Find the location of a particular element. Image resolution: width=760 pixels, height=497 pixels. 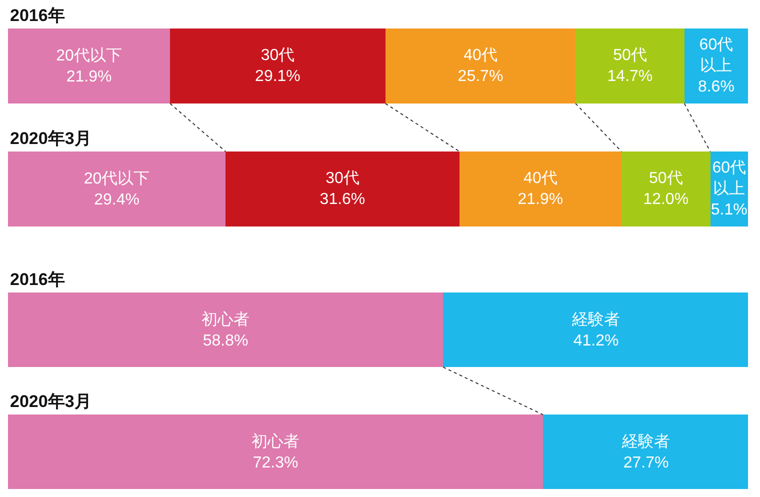

text: 50代 is located at coordinates (630, 55).